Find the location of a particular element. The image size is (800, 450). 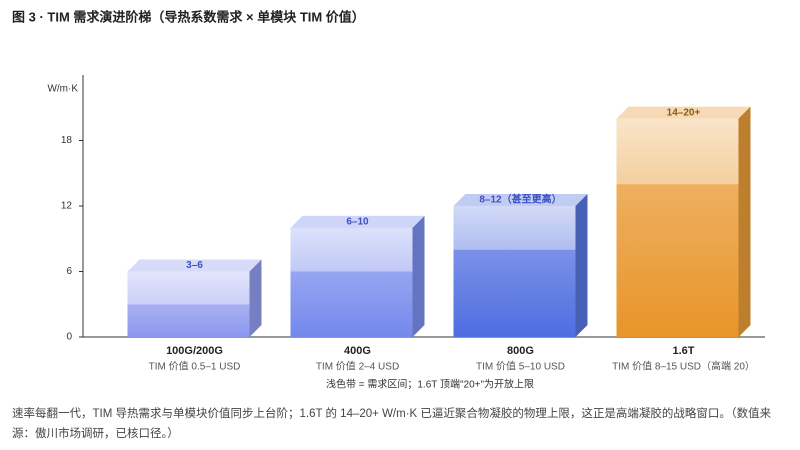

x-tick-note: TIM 价值 8–15 USD（高端 20） is located at coordinates (683, 366).